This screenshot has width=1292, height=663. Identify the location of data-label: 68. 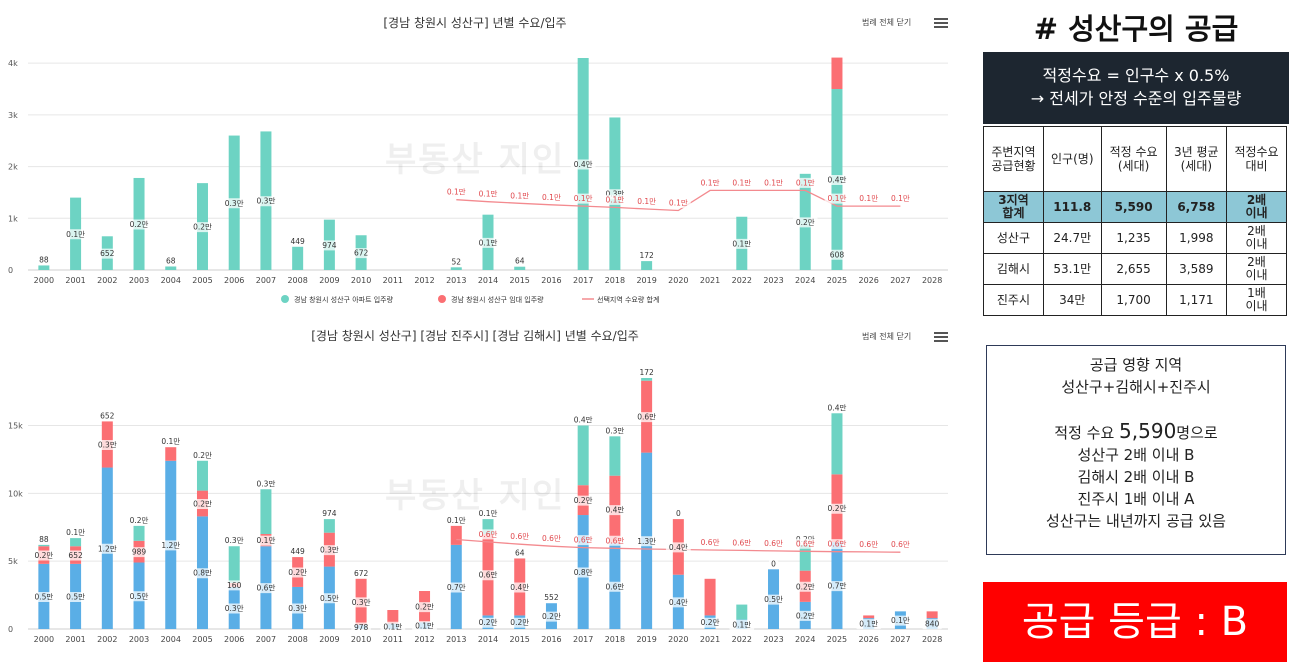
(171, 260).